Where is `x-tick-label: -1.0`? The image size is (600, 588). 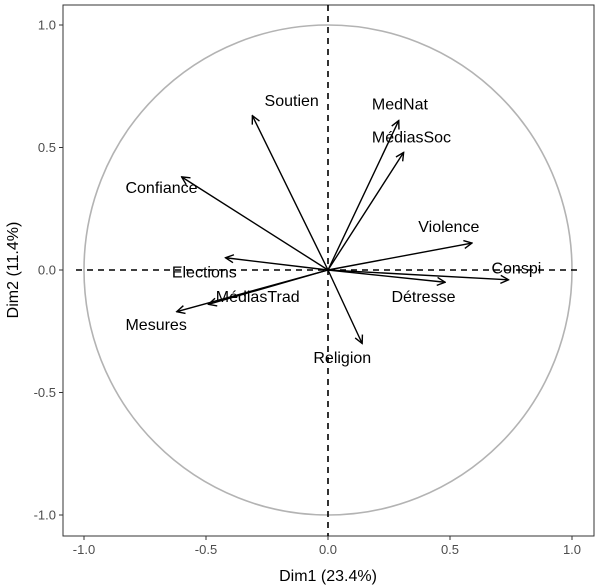
x-tick-label: -1.0 is located at coordinates (84, 549).